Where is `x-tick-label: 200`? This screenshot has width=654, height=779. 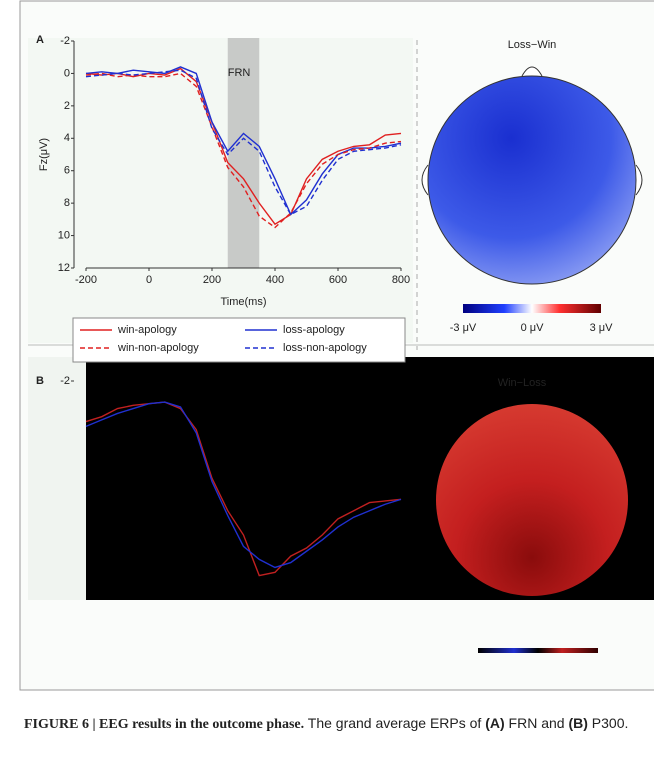 x-tick-label: 200 is located at coordinates (212, 280).